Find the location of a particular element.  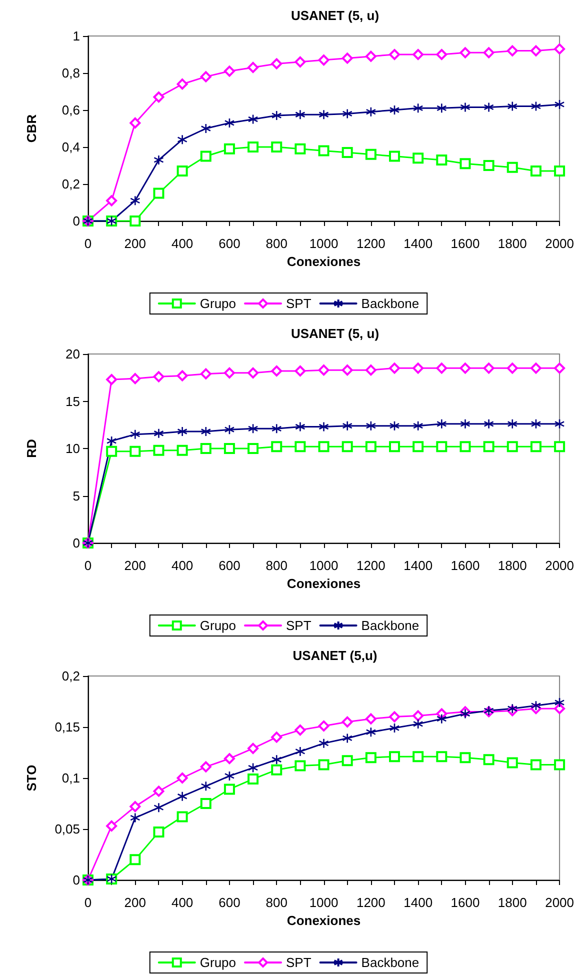

y-tick-label: 0,15 is located at coordinates (67, 727).